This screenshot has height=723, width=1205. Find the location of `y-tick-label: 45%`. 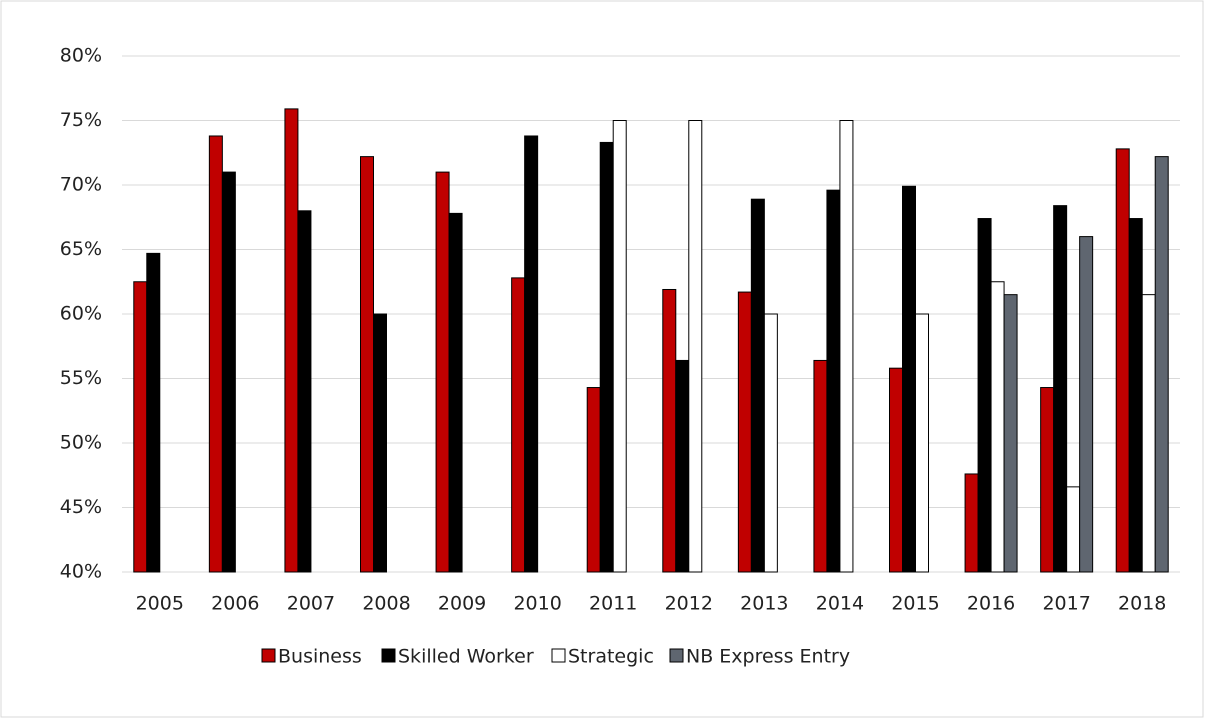

y-tick-label: 45% is located at coordinates (81, 507).